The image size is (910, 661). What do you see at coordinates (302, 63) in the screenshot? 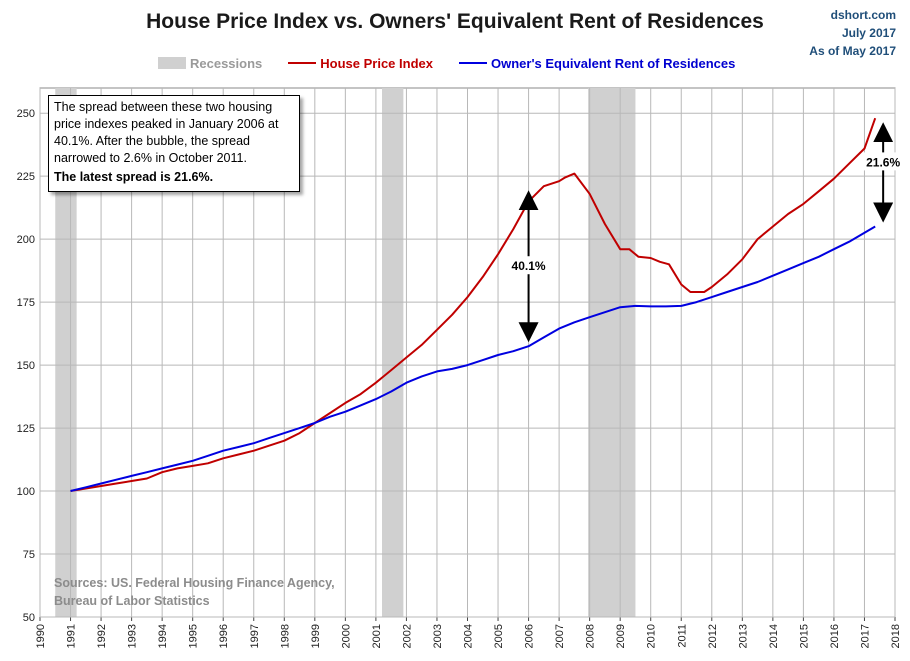
I see `legend-swatch-hpi` at bounding box center [302, 63].